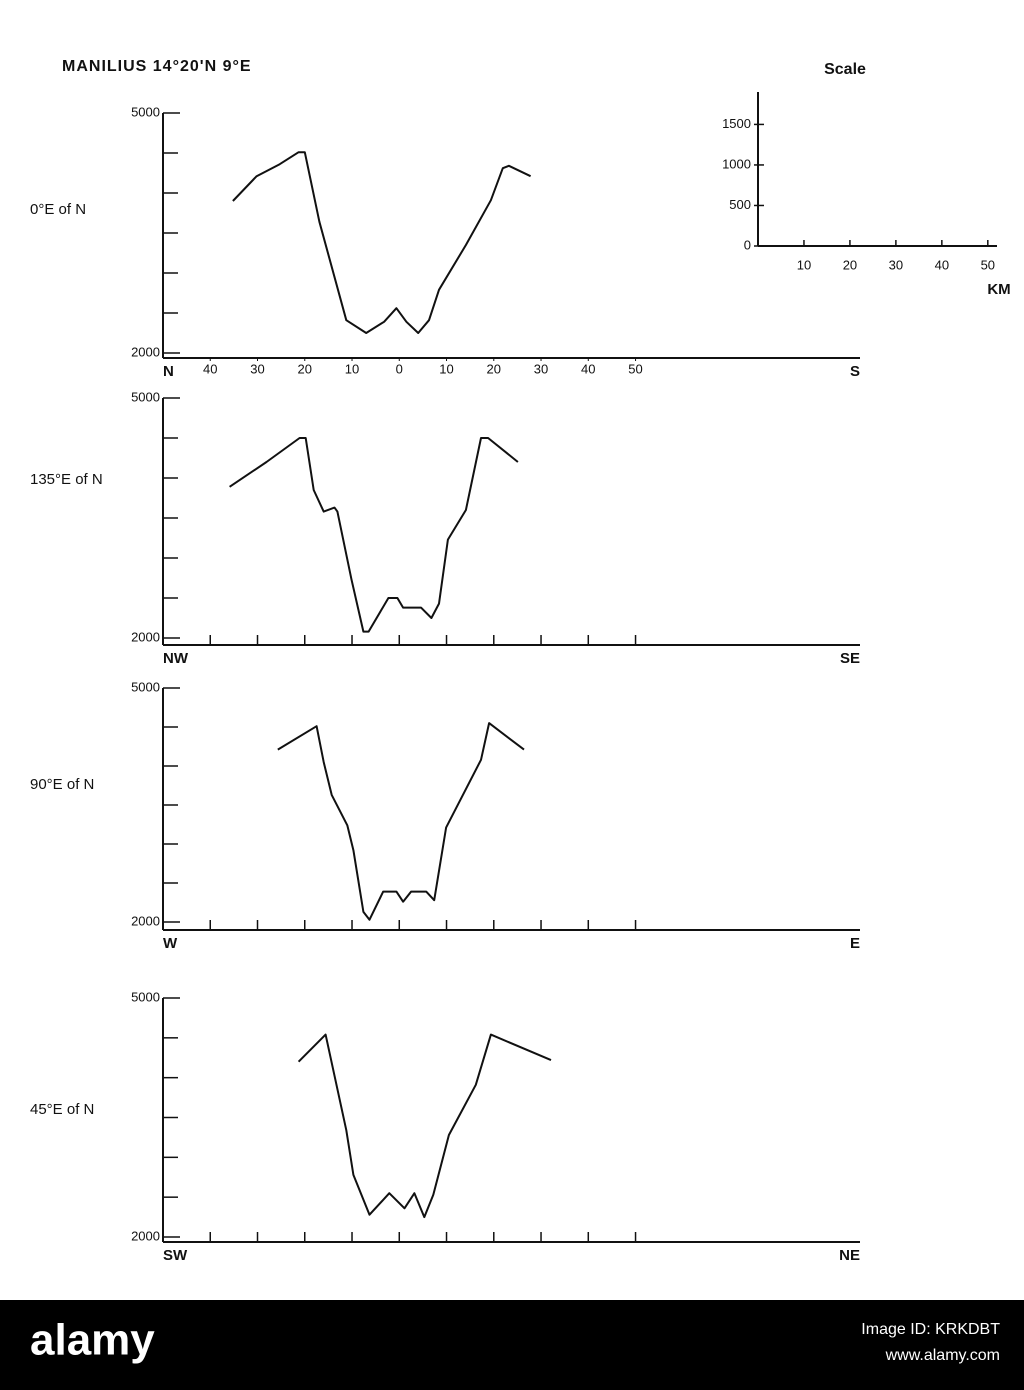 The height and width of the screenshot is (1390, 1024). What do you see at coordinates (62, 1109) in the screenshot?
I see `panel-label: 45°E of N` at bounding box center [62, 1109].